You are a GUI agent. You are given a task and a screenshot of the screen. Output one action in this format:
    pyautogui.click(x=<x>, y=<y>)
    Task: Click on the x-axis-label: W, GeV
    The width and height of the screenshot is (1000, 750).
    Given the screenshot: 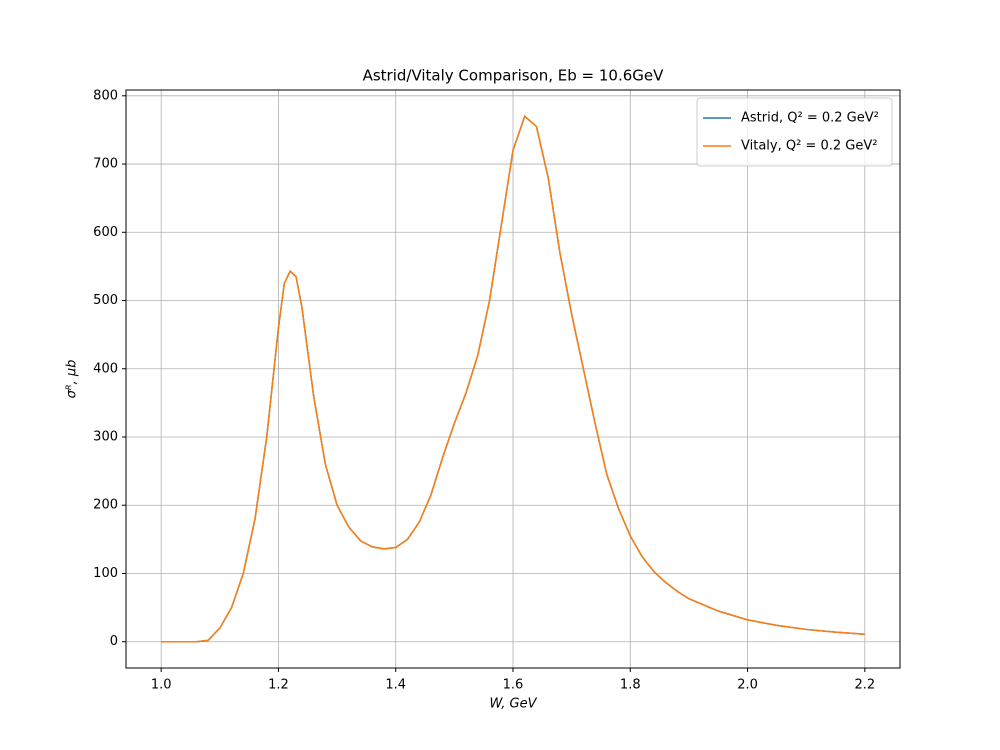 What is the action you would take?
    pyautogui.click(x=513, y=704)
    